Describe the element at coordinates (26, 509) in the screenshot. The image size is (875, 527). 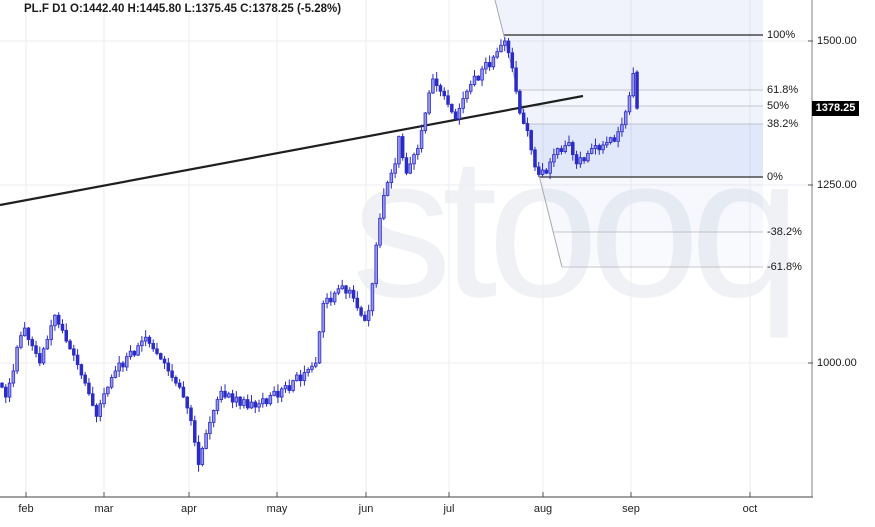
I see `month-label: feb` at that location.